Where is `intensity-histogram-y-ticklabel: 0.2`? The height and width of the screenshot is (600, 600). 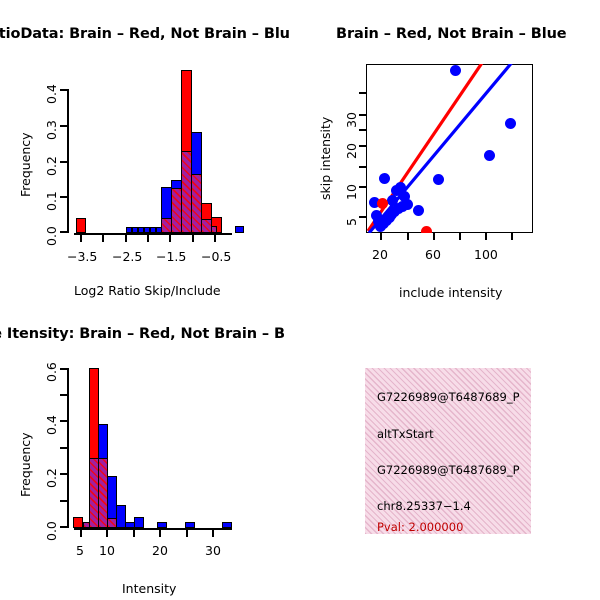 intensity-histogram-y-ticklabel: 0.2 is located at coordinates (51, 478).